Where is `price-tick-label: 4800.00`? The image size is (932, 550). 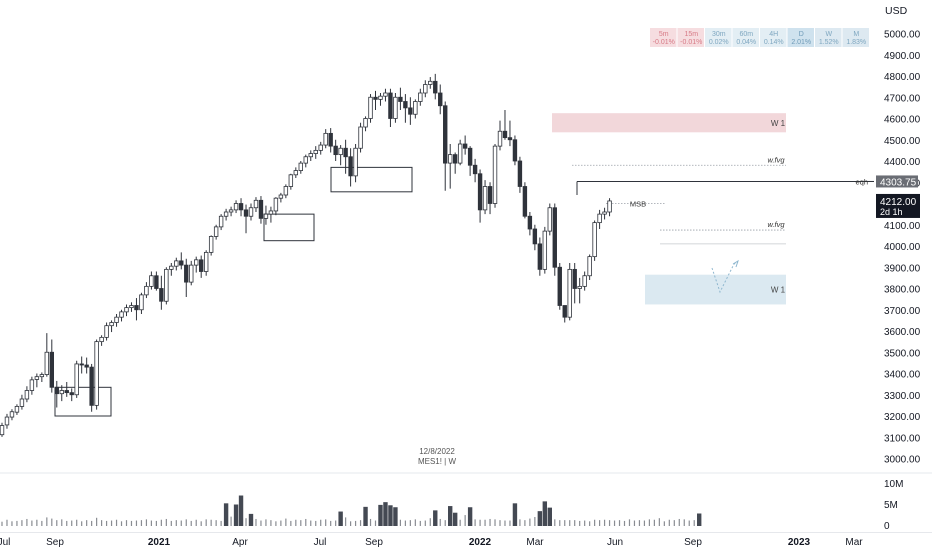
price-tick-label: 4800.00 is located at coordinates (902, 77).